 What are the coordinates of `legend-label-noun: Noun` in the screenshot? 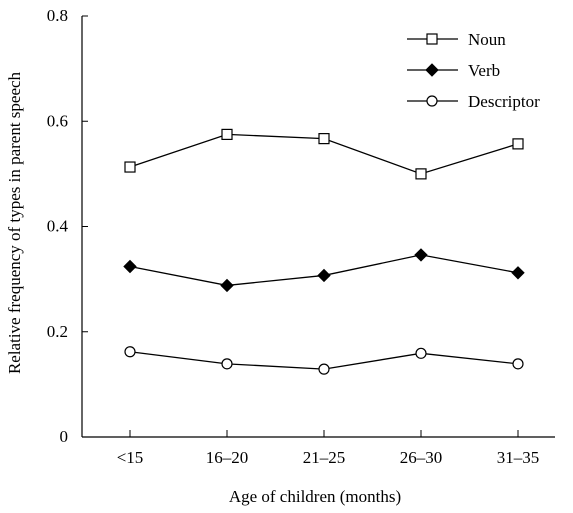 It's located at (487, 39).